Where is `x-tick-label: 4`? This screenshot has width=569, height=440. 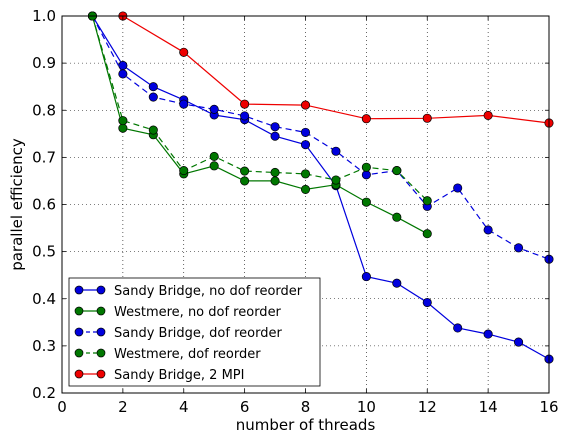
x-tick-label: 4 is located at coordinates (184, 407).